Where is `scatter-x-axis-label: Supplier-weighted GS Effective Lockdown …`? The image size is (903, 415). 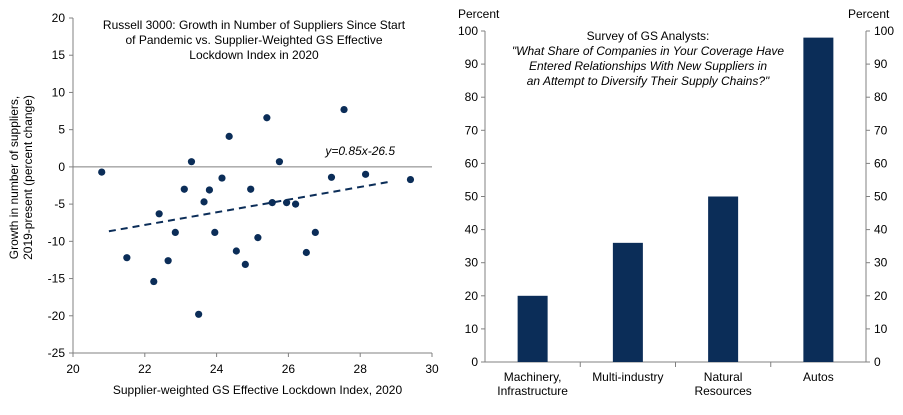
scatter-x-axis-label: Supplier-weighted GS Effective Lockdown … is located at coordinates (258, 390).